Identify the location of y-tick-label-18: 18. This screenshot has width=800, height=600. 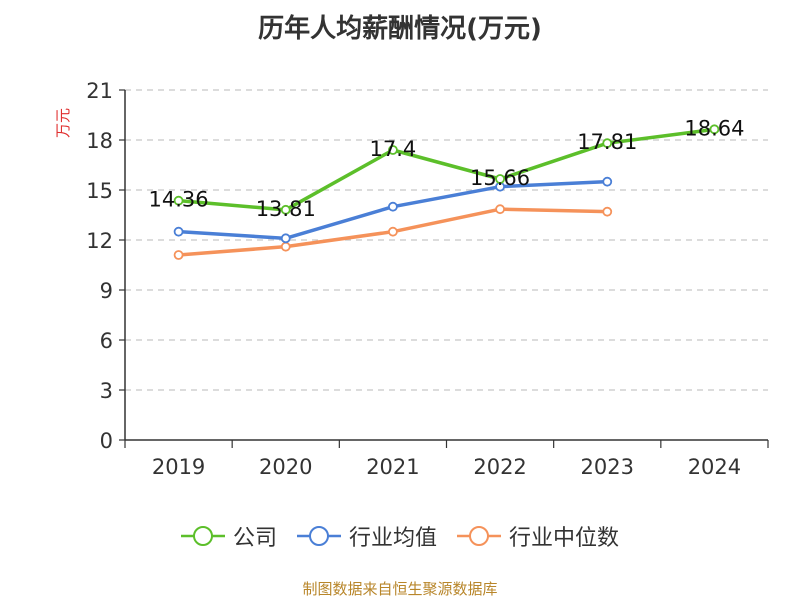
(99, 141).